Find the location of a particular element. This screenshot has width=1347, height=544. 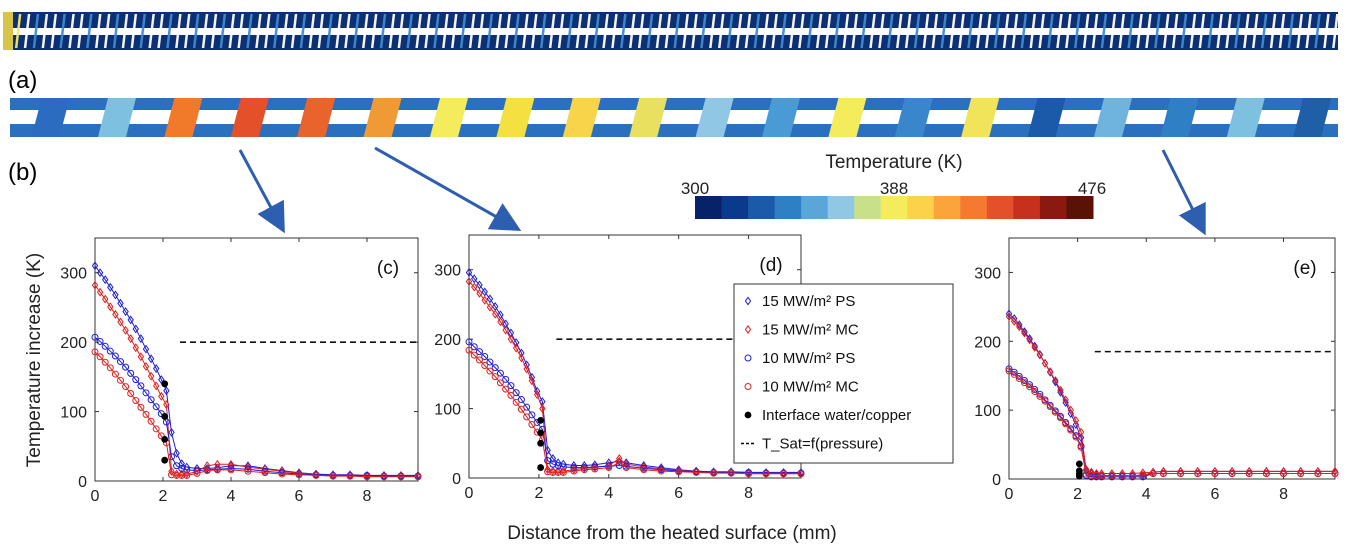

legend-label: Interface water/copper is located at coordinates (836, 415).